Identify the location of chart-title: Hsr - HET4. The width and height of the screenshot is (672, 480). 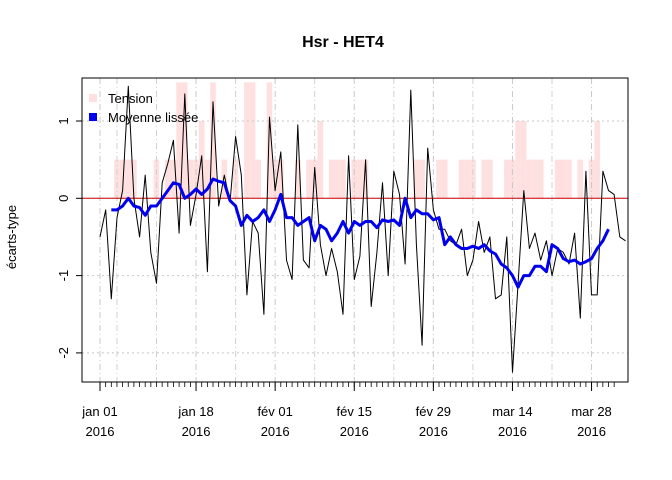
(343, 42).